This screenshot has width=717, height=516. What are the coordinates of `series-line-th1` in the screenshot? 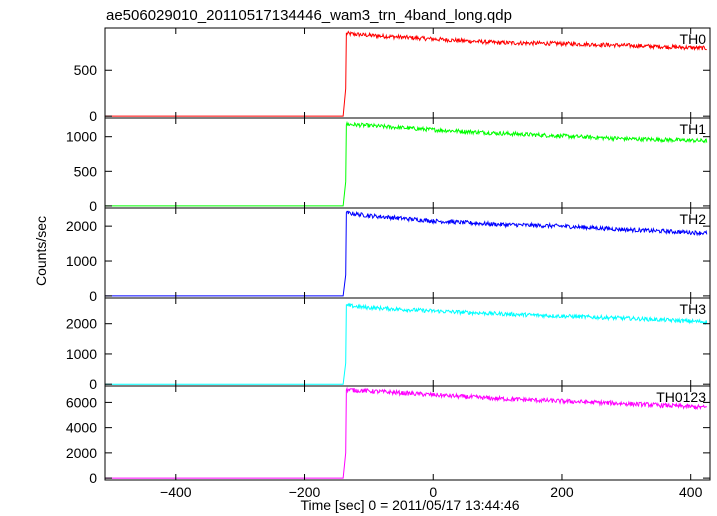 It's located at (406, 163).